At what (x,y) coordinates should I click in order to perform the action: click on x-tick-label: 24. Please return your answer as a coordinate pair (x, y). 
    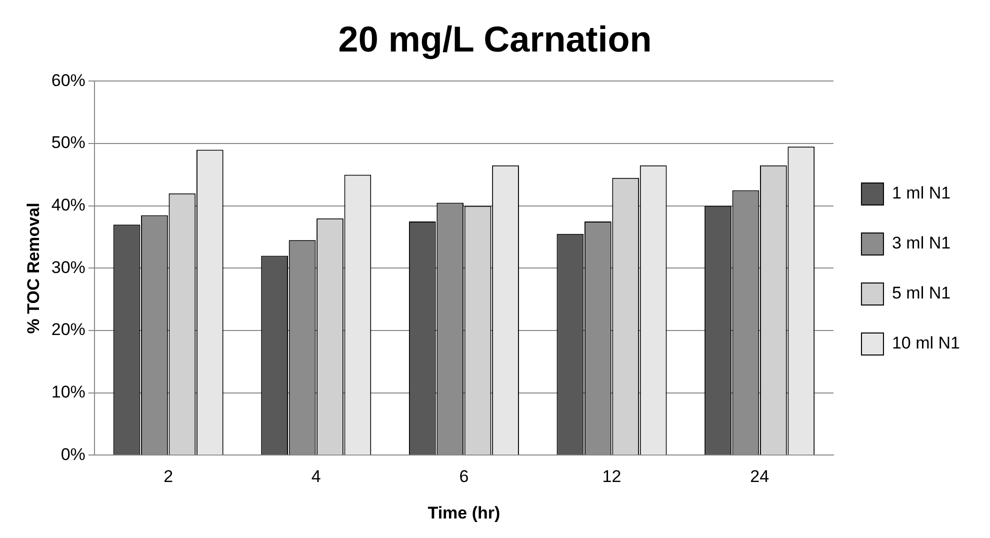
    Looking at the image, I should click on (760, 476).